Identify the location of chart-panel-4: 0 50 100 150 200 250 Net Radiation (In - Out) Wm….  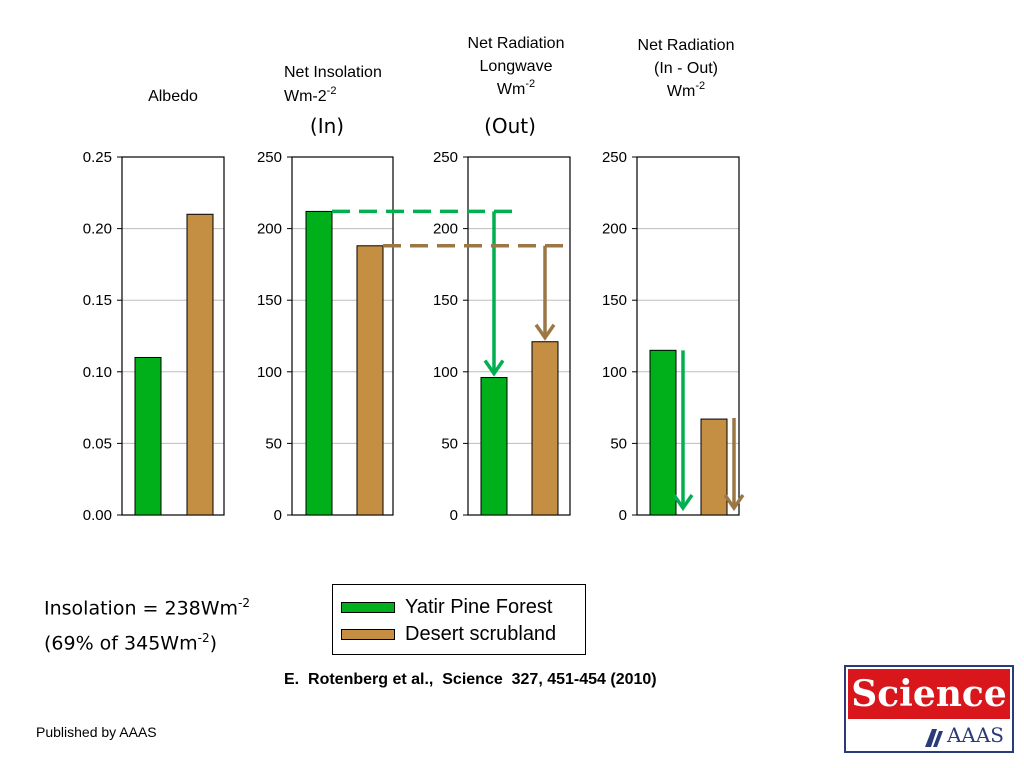
(671, 280).